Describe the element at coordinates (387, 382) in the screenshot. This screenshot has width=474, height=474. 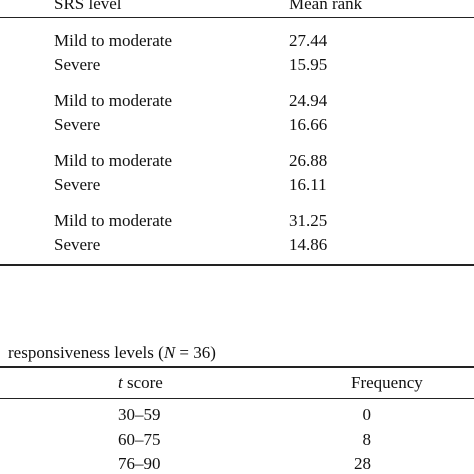
I see `frequency-header: Frequency` at that location.